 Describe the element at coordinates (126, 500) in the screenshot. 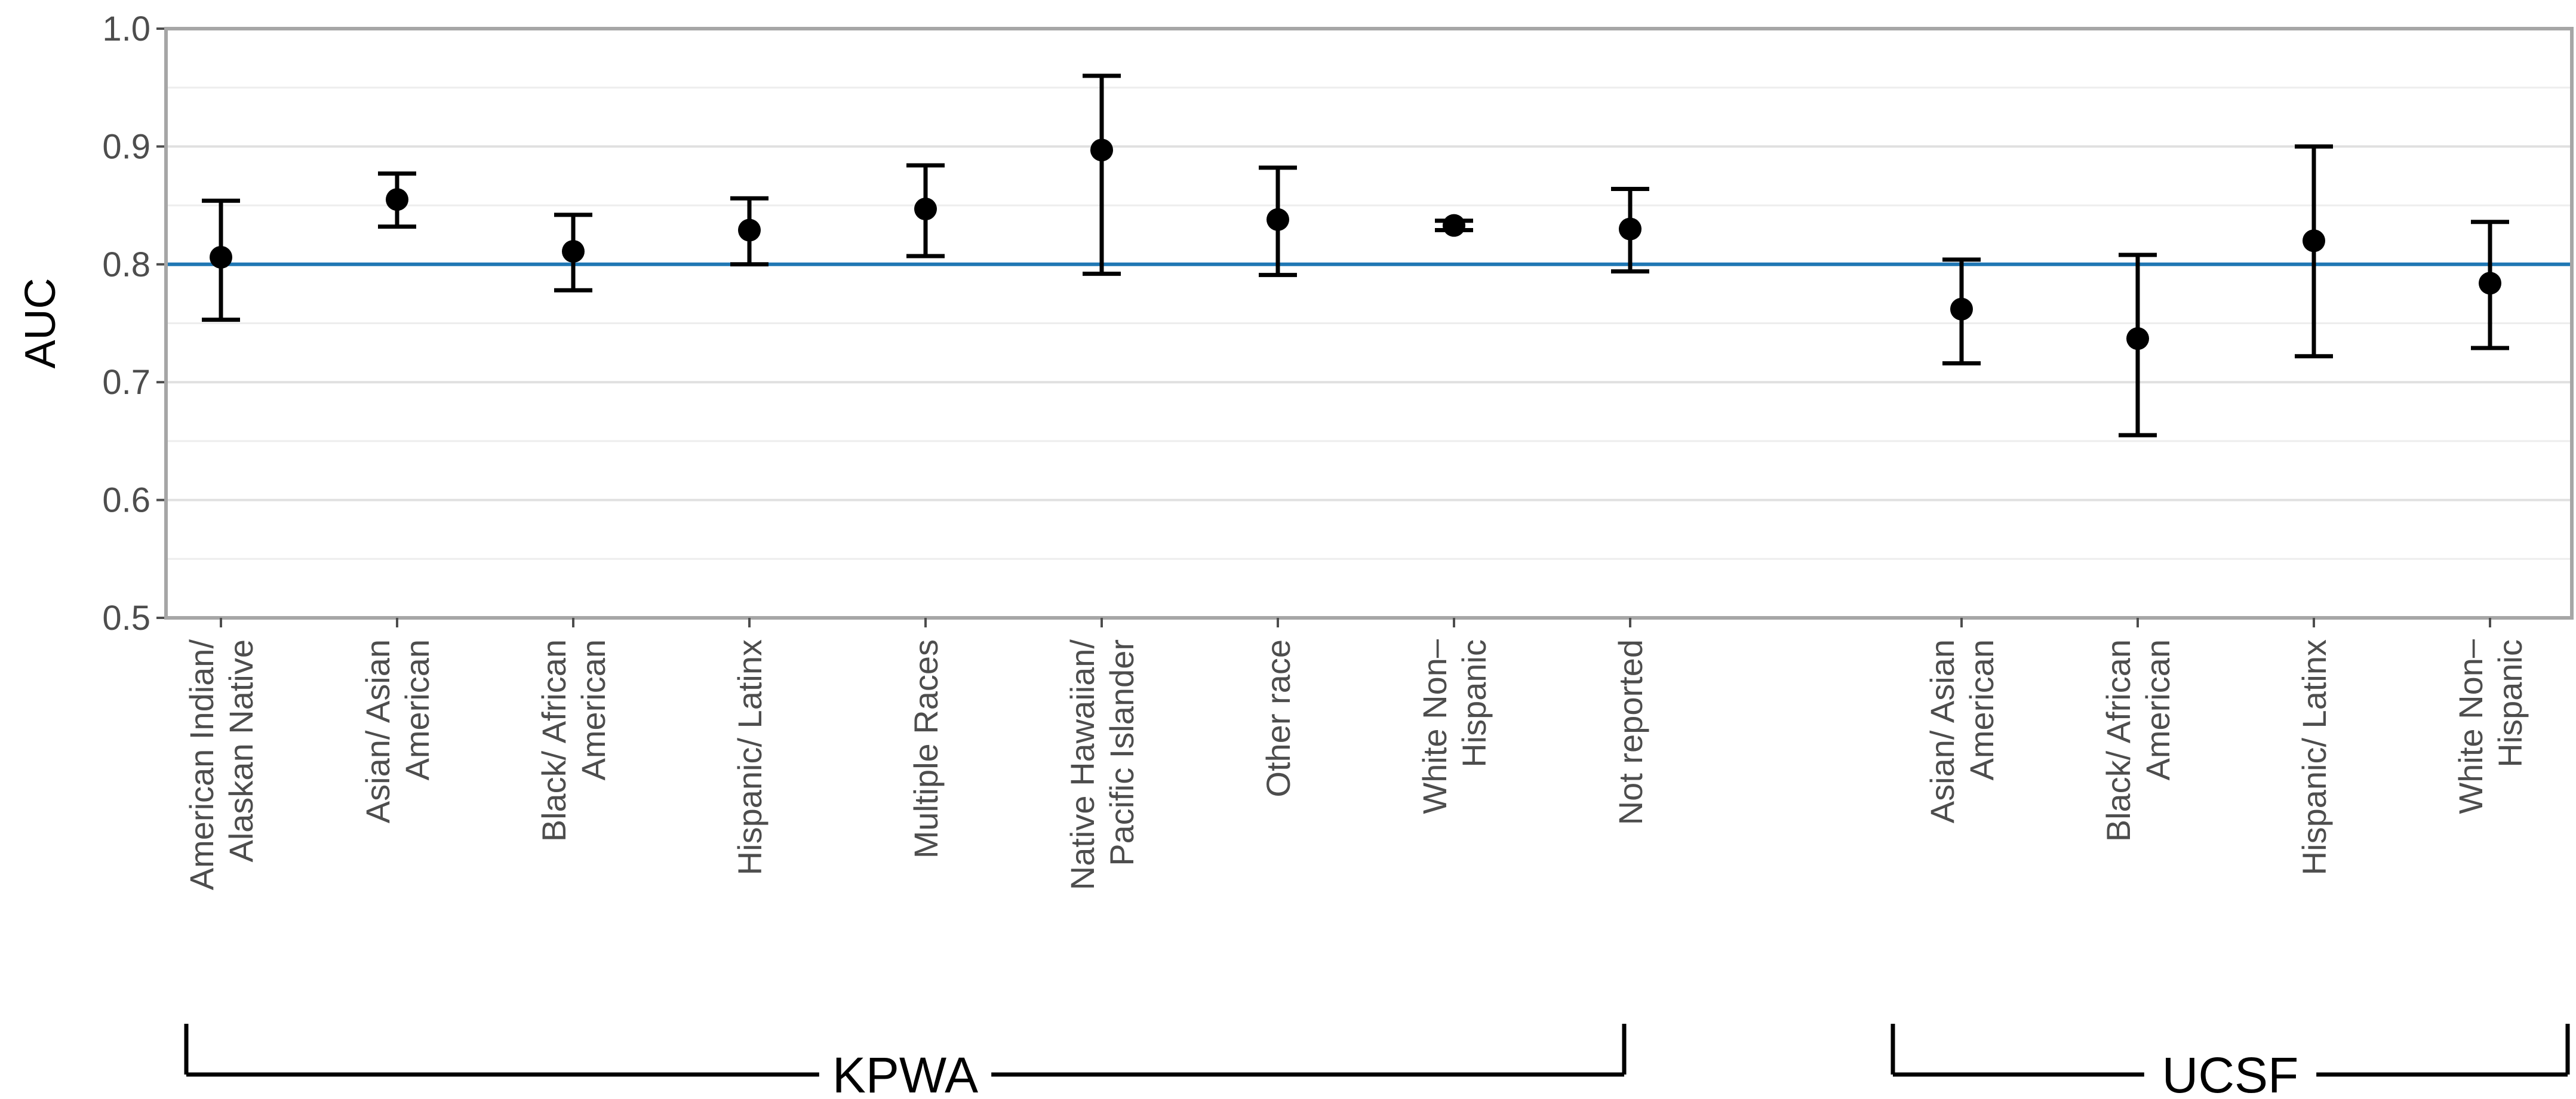

I see `y-tick-label: 0.6` at that location.